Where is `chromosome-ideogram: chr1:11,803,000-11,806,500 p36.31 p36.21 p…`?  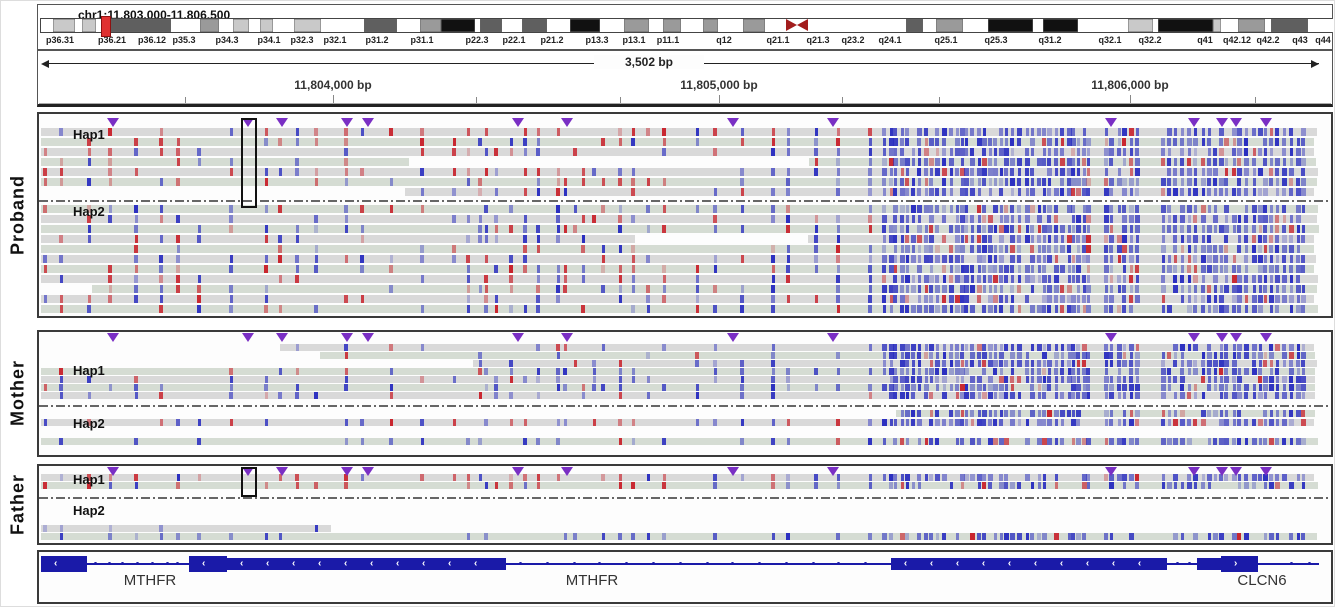 chromosome-ideogram: chr1:11,803,000-11,806,500 p36.31 p36.21 p… is located at coordinates (685, 27).